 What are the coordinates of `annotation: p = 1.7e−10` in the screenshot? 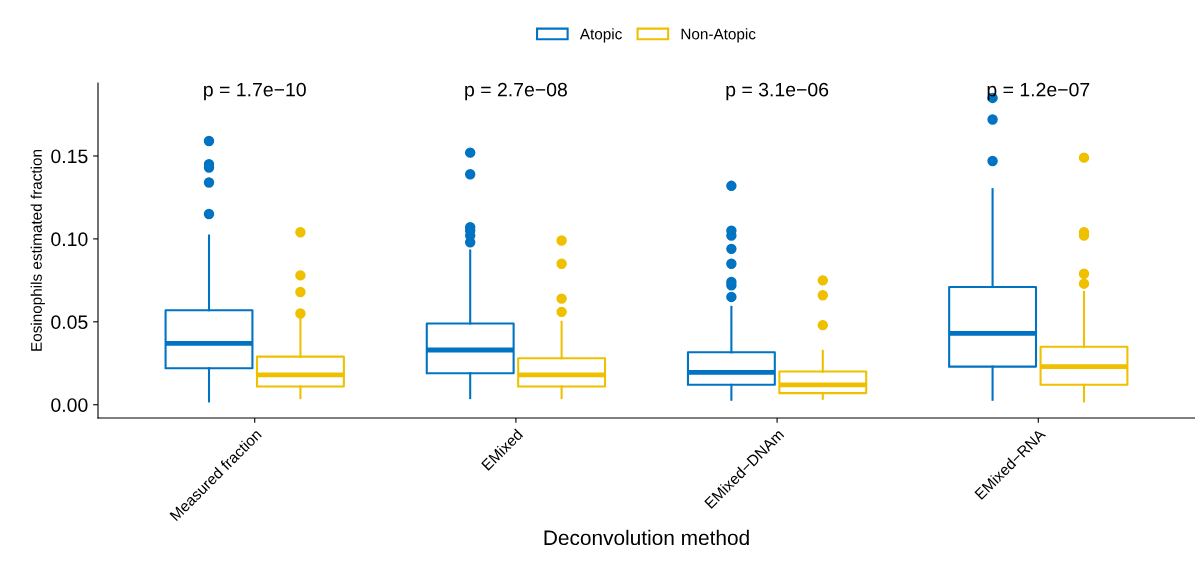 It's located at (255, 91).